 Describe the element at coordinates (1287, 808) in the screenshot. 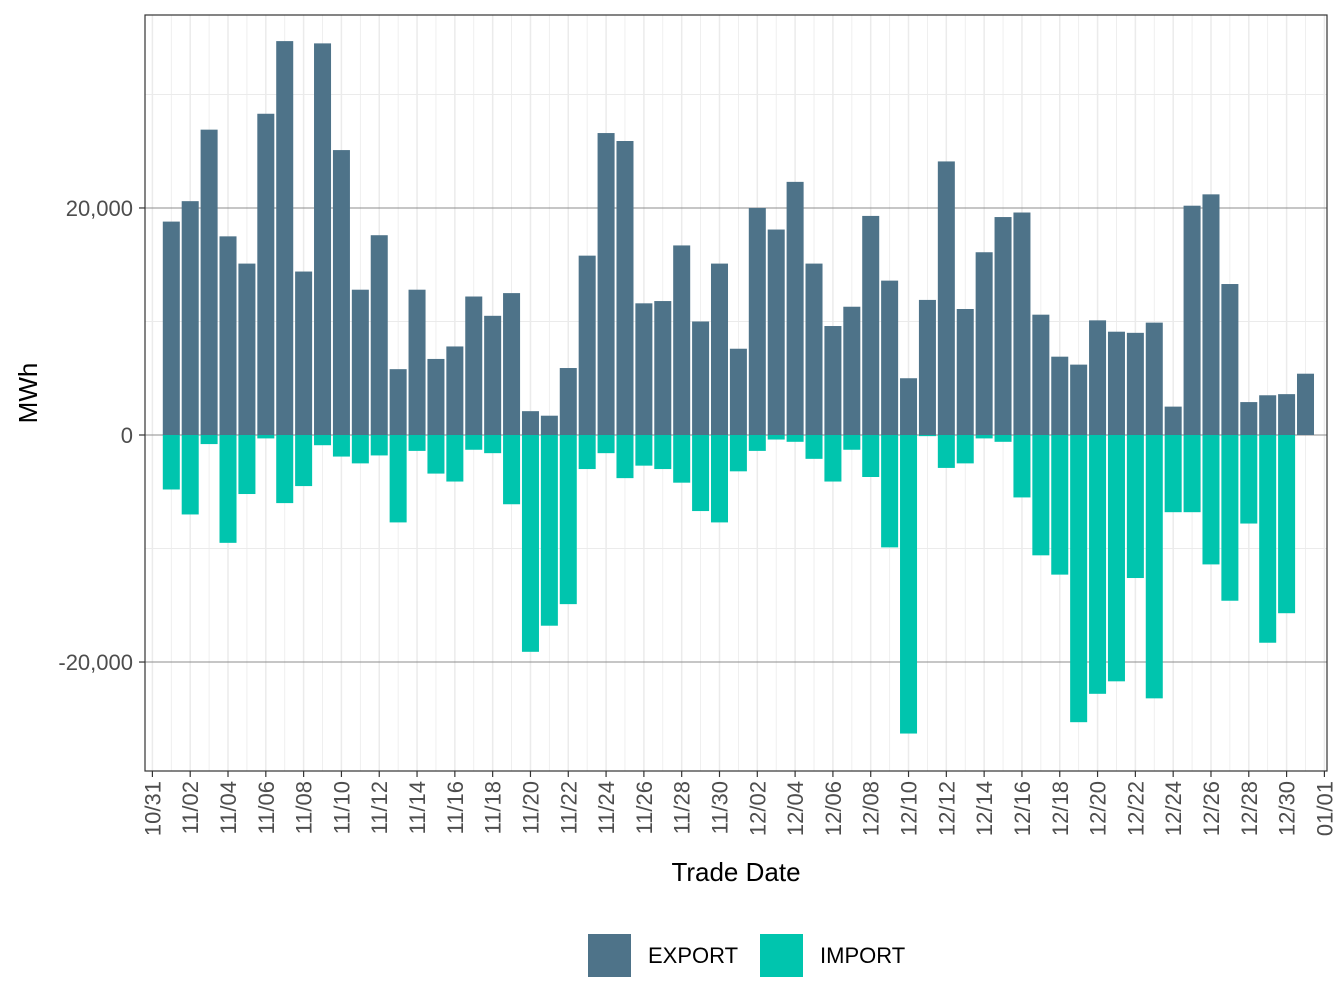

I see `x-tick-label: 12/30` at that location.